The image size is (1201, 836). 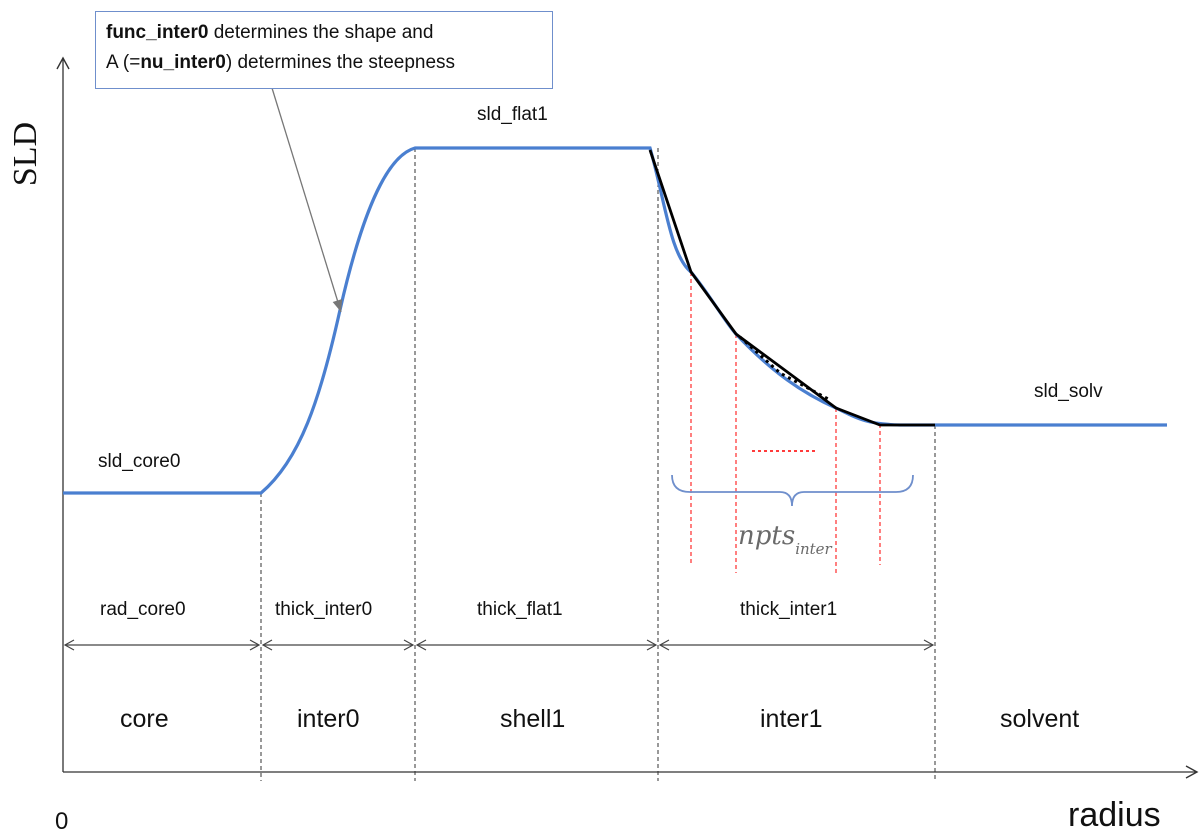 I want to click on note-nu-inter0: nu_inter0, so click(x=183, y=62).